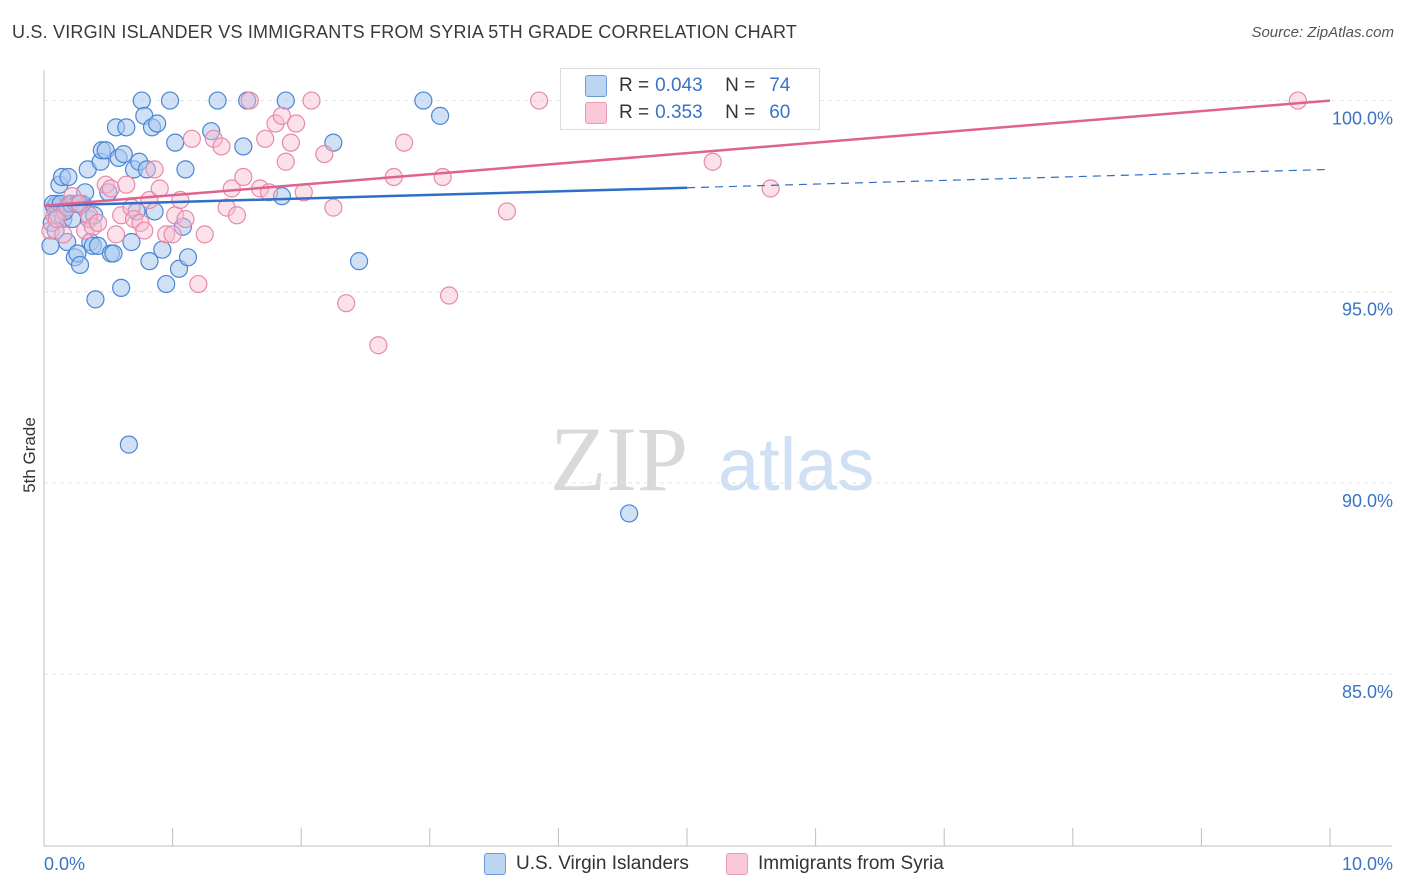 The width and height of the screenshot is (1406, 892). What do you see at coordinates (737, 864) in the screenshot?
I see `bottom-legend-swatch-pink` at bounding box center [737, 864].